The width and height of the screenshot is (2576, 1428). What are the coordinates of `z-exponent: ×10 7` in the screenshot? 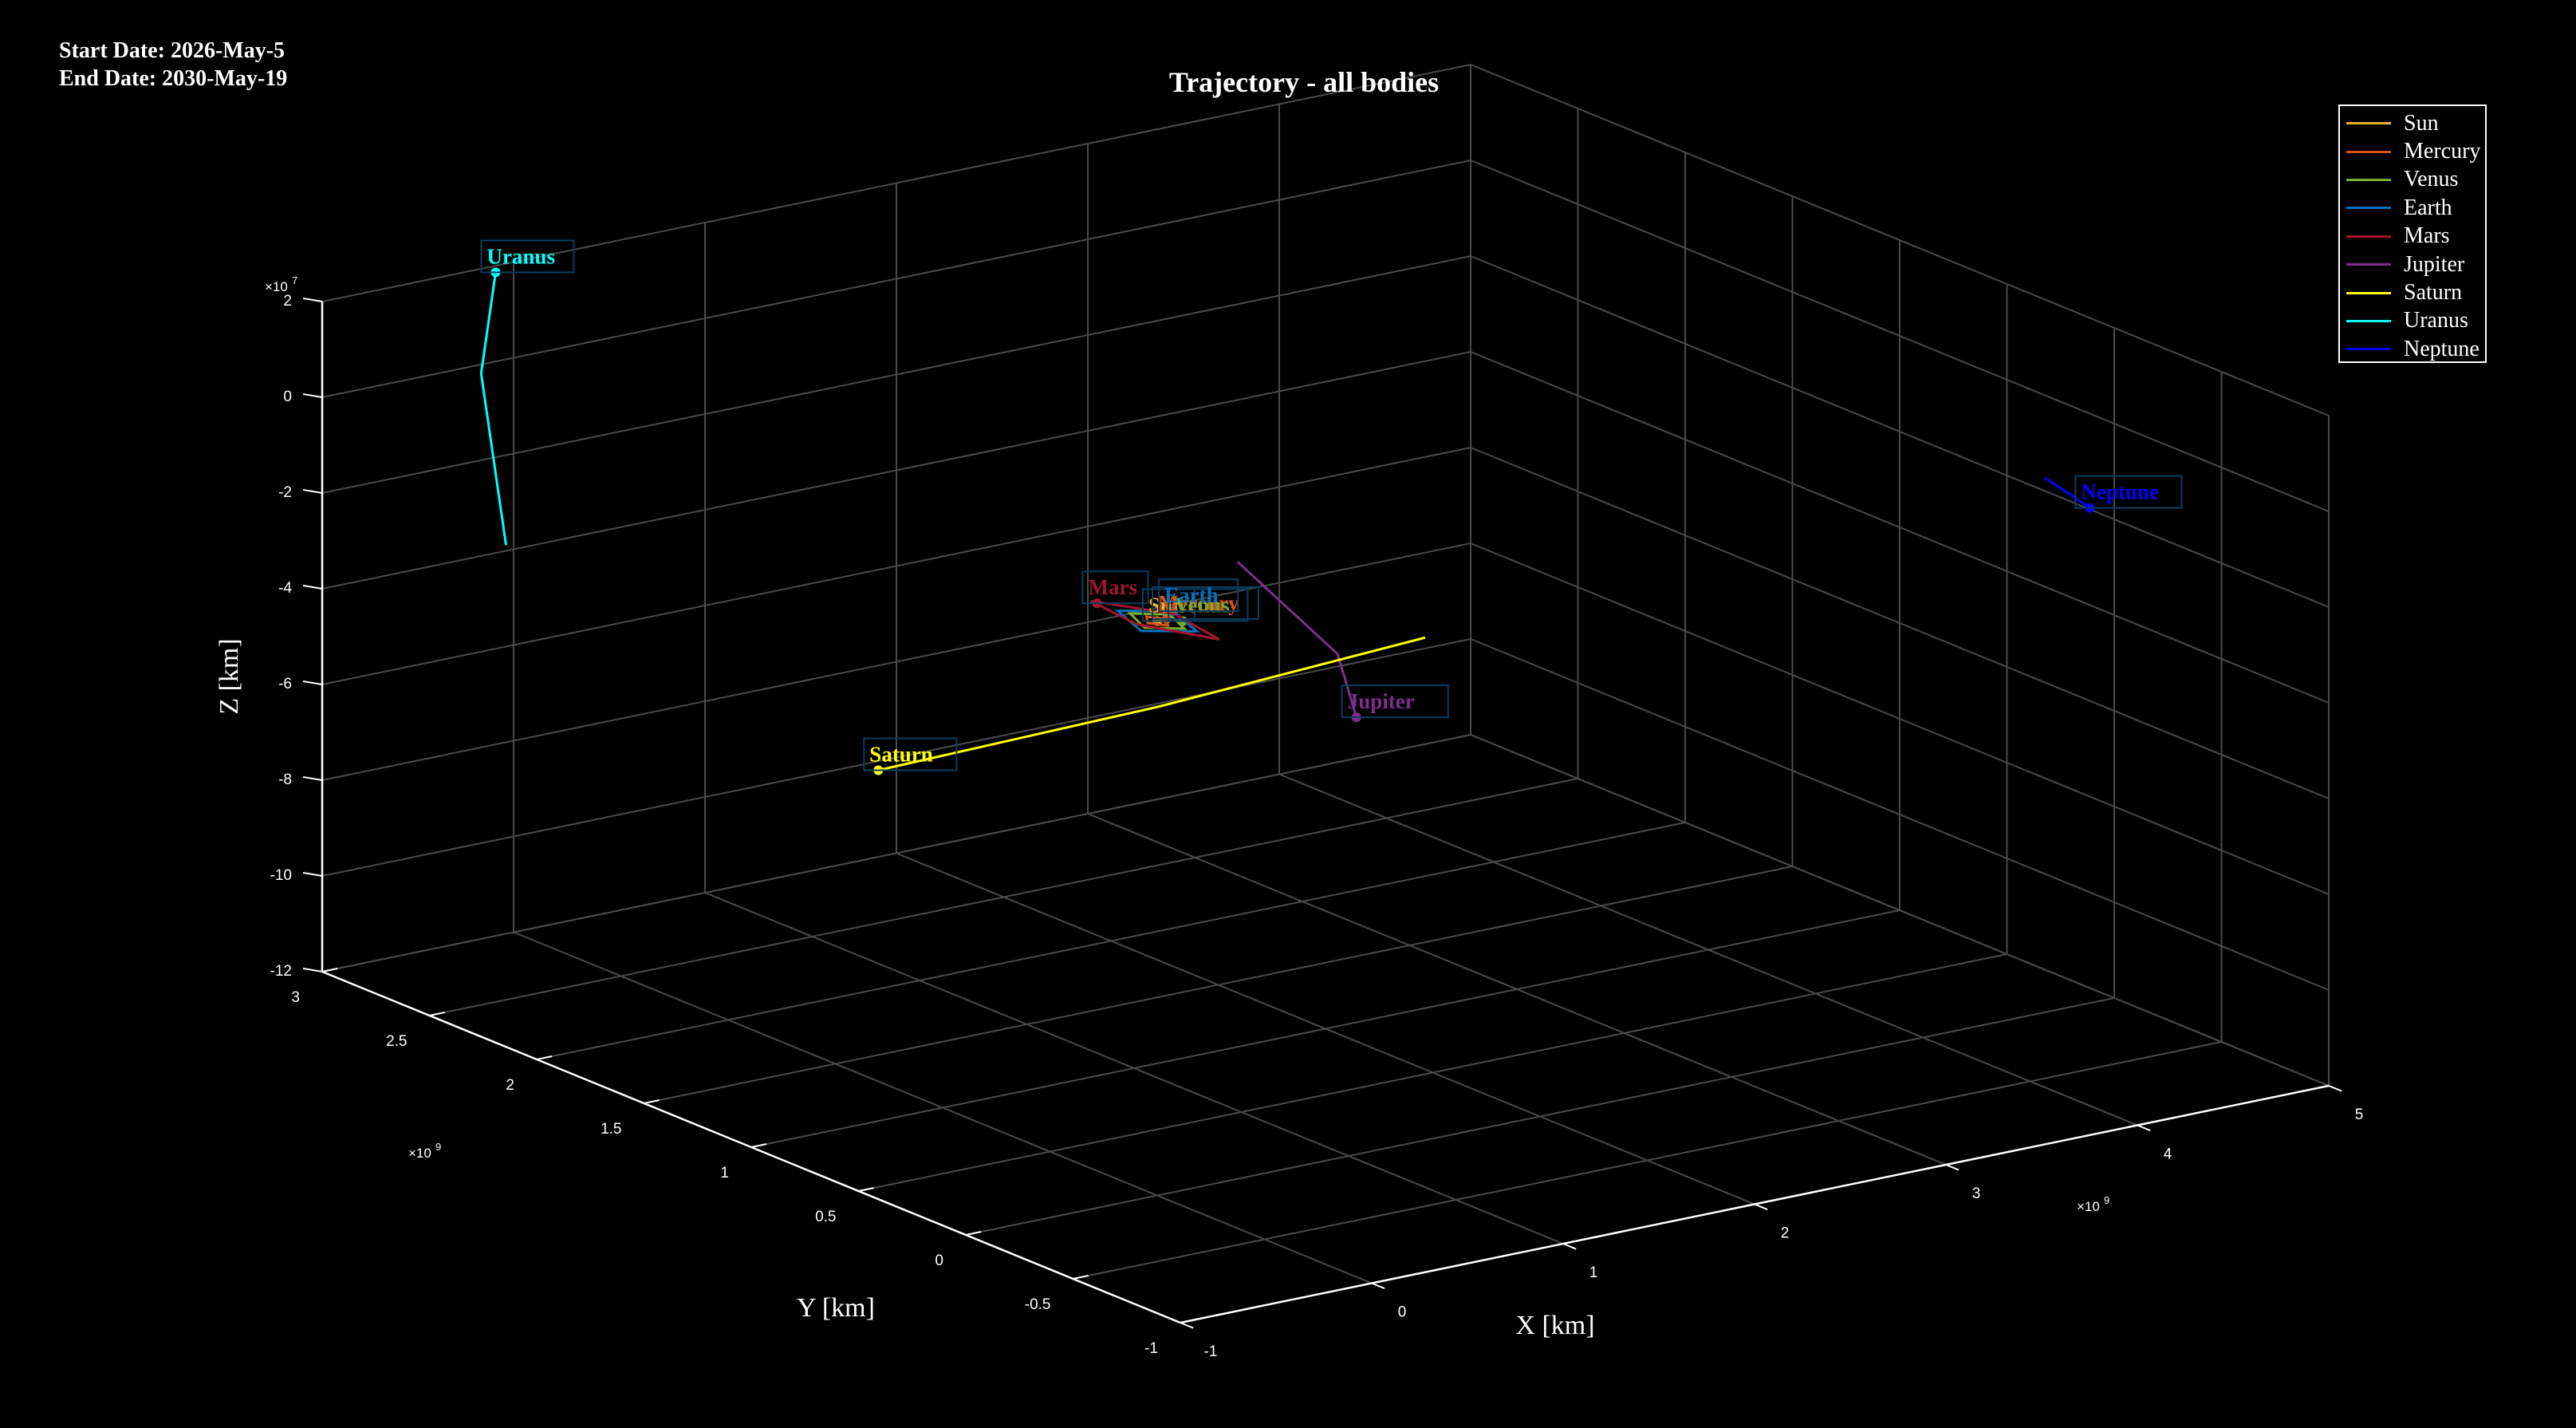 It's located at (281, 284).